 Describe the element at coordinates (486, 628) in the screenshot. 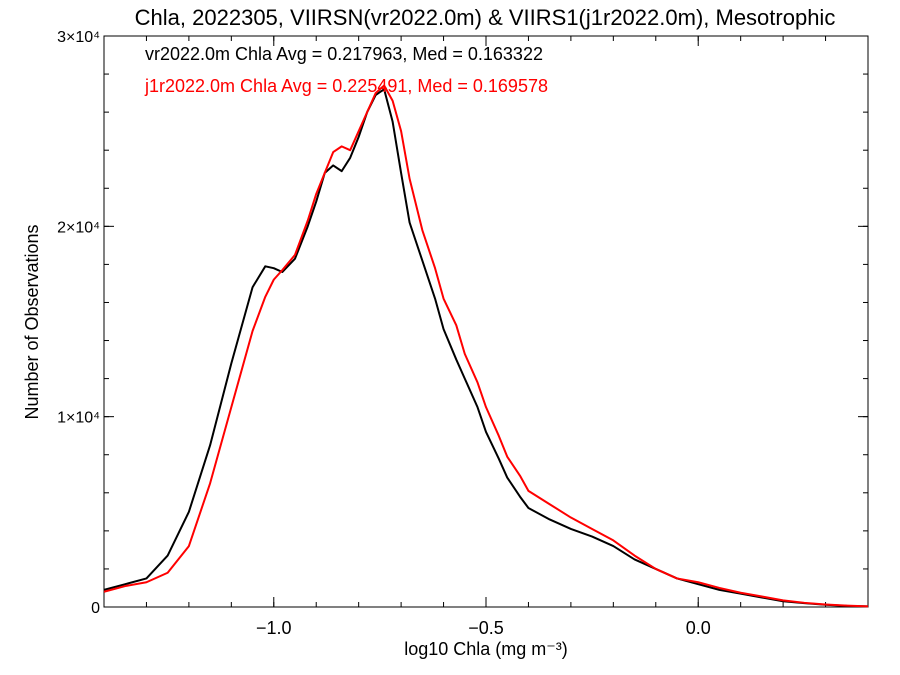

I see `x-tick-label: −0.5` at that location.